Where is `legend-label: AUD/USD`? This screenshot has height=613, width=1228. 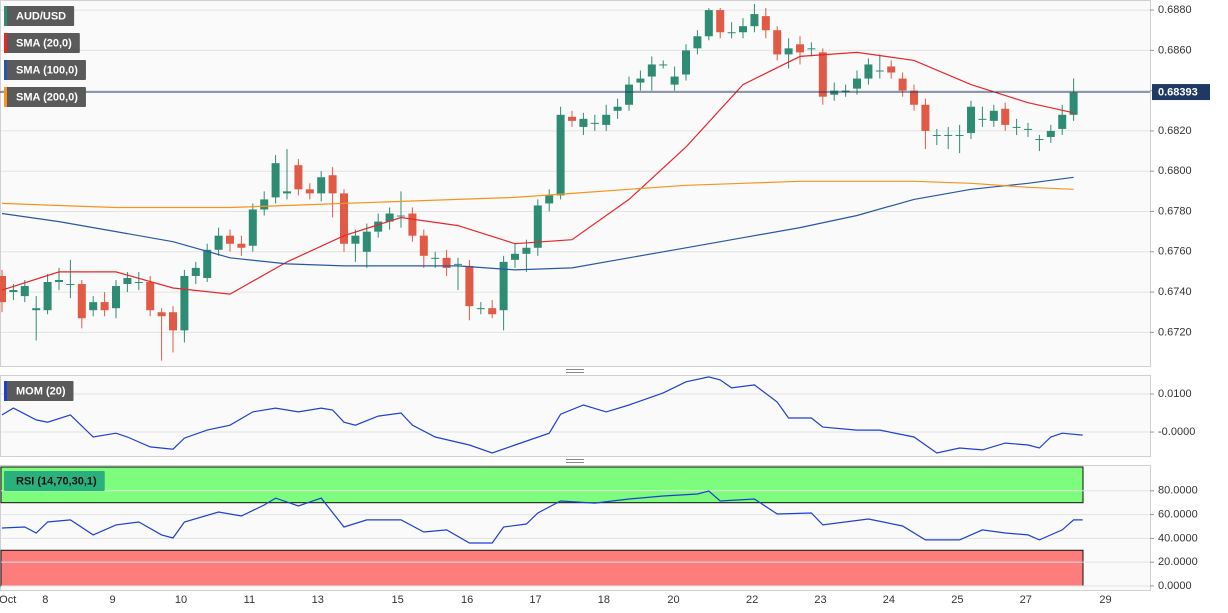 legend-label: AUD/USD is located at coordinates (41, 16).